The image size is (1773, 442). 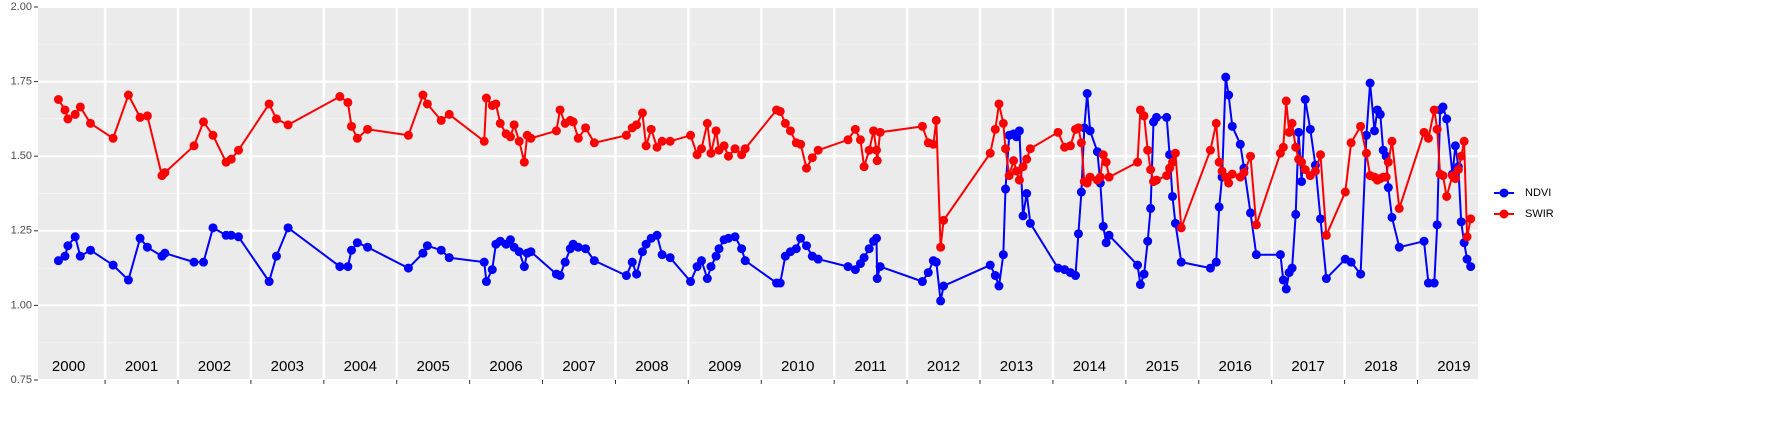 What do you see at coordinates (21, 305) in the screenshot?
I see `y-tick-label: 1.00` at bounding box center [21, 305].